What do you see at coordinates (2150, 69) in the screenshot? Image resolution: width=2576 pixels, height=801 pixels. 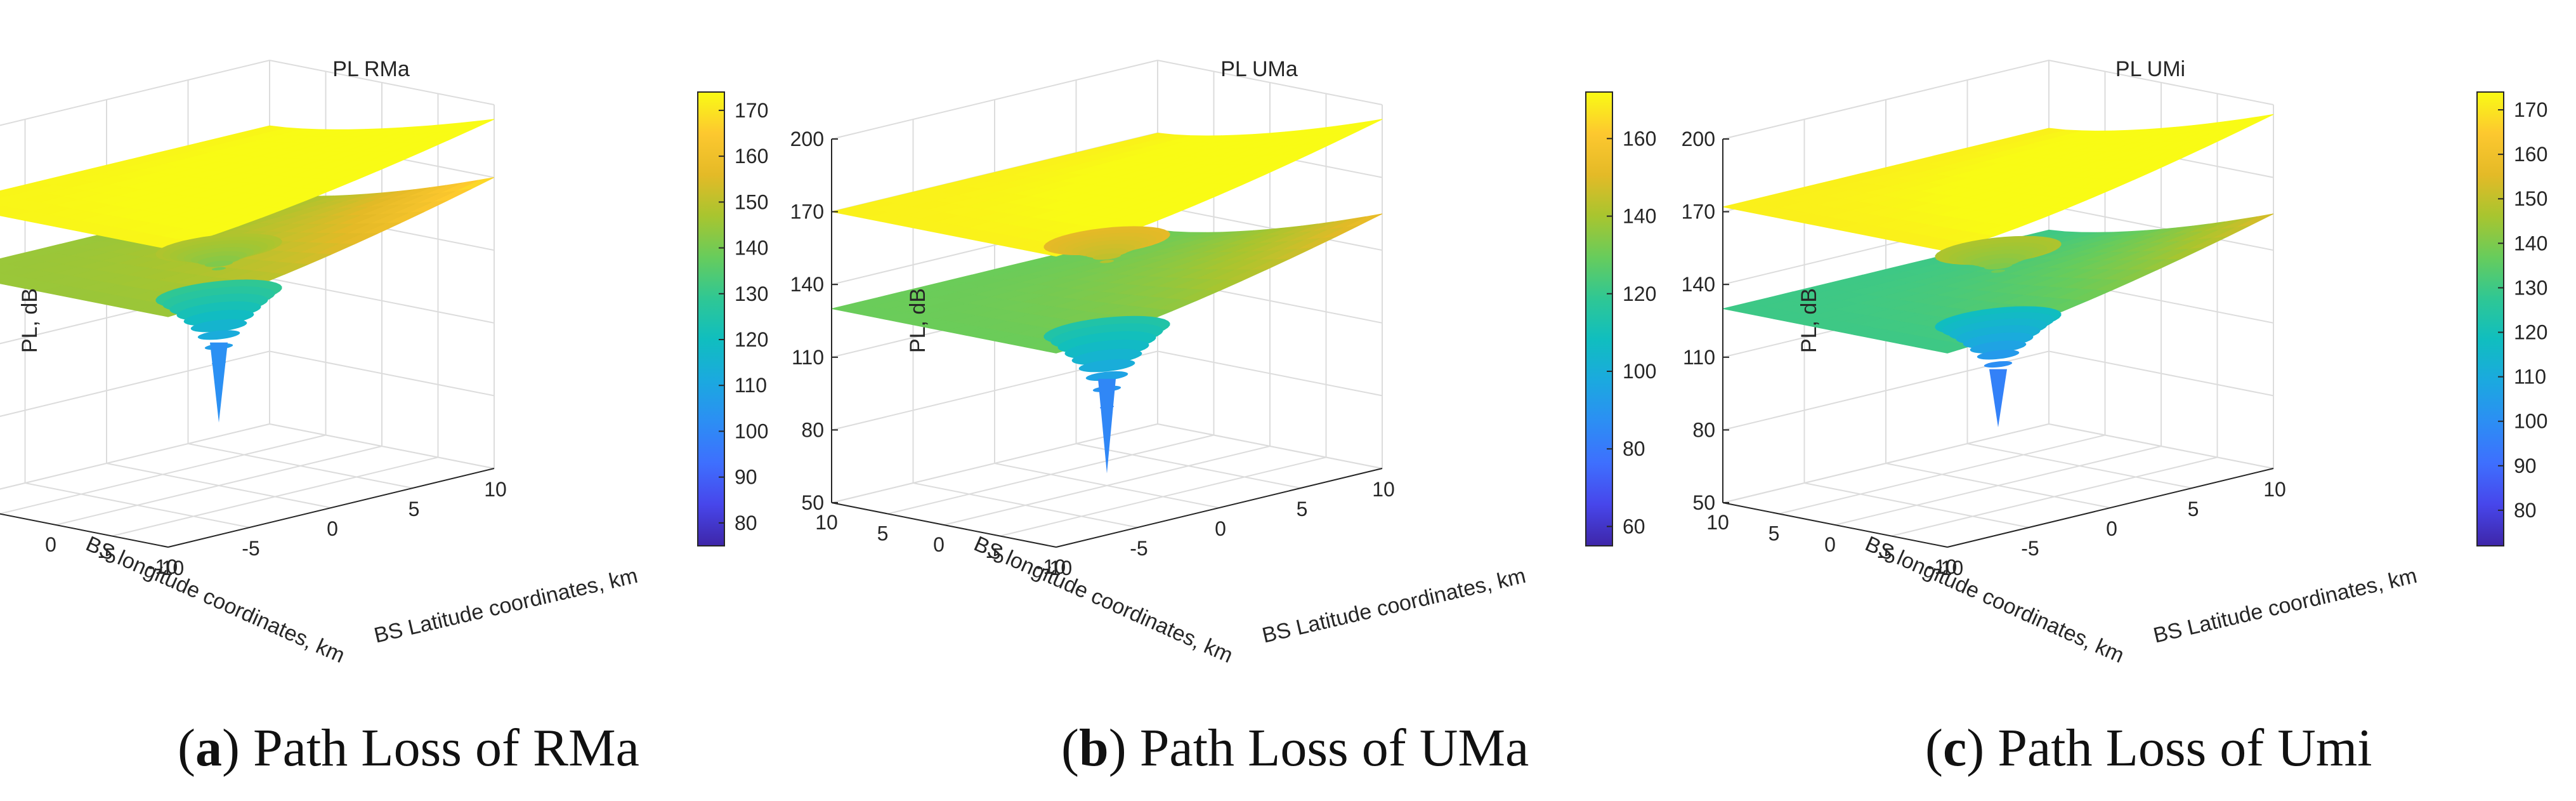 I see `chart-title: PL UMi` at bounding box center [2150, 69].